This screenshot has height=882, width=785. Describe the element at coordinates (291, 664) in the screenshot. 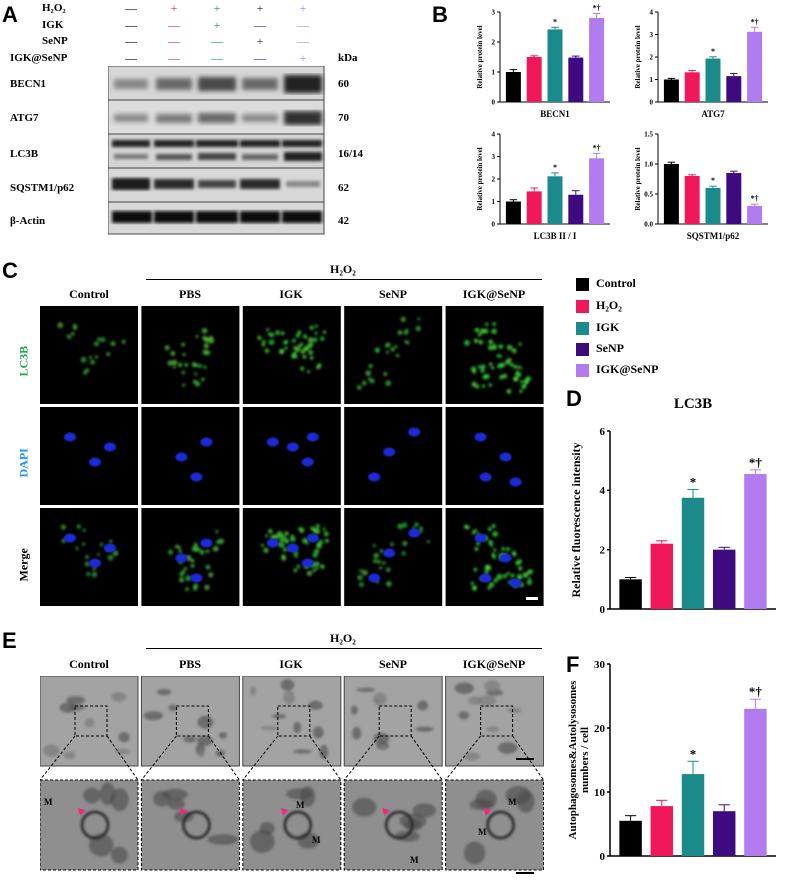

I see `group-label-e-igk: IGK` at that location.